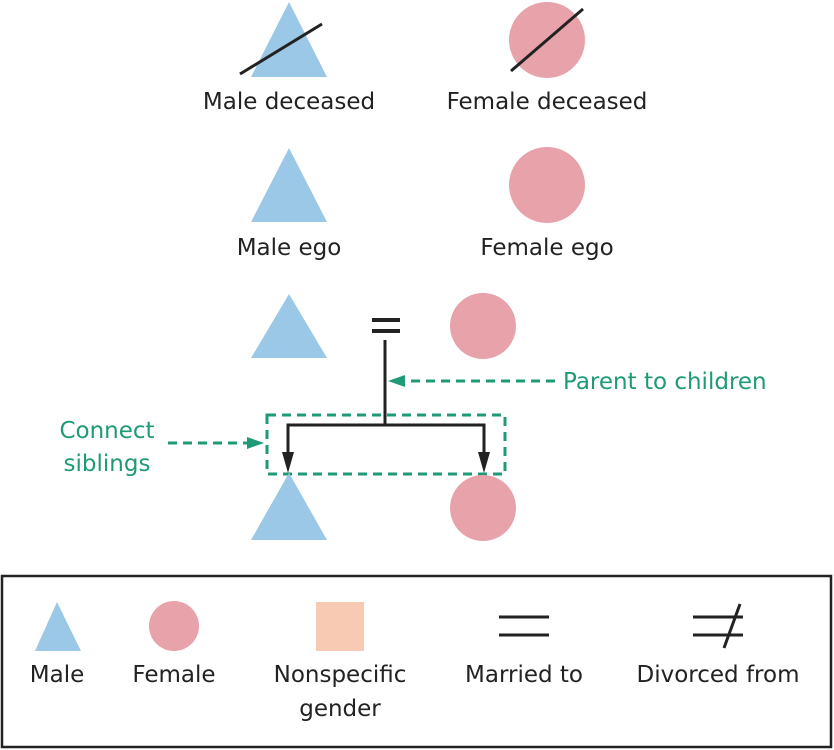 Image resolution: width=834 pixels, height=750 pixels. I want to click on descent-lines, so click(386, 401).